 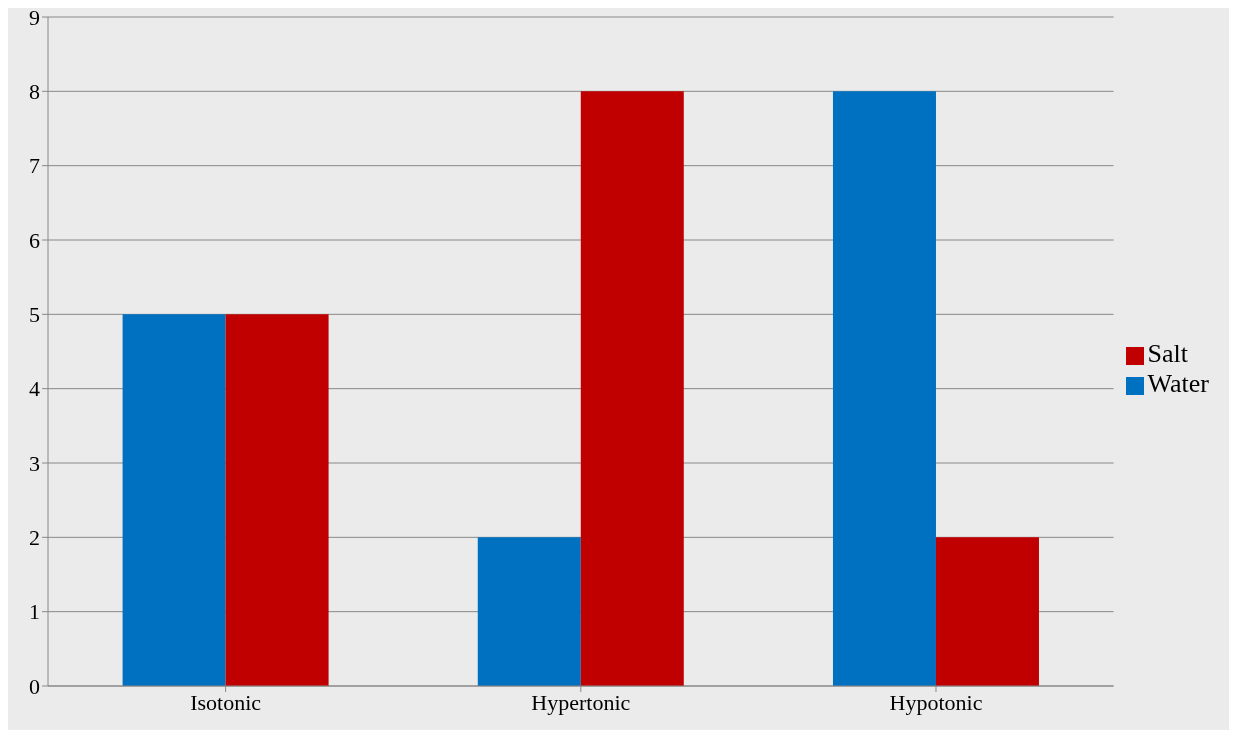 I want to click on y-tick-label: 1, so click(x=34, y=612).